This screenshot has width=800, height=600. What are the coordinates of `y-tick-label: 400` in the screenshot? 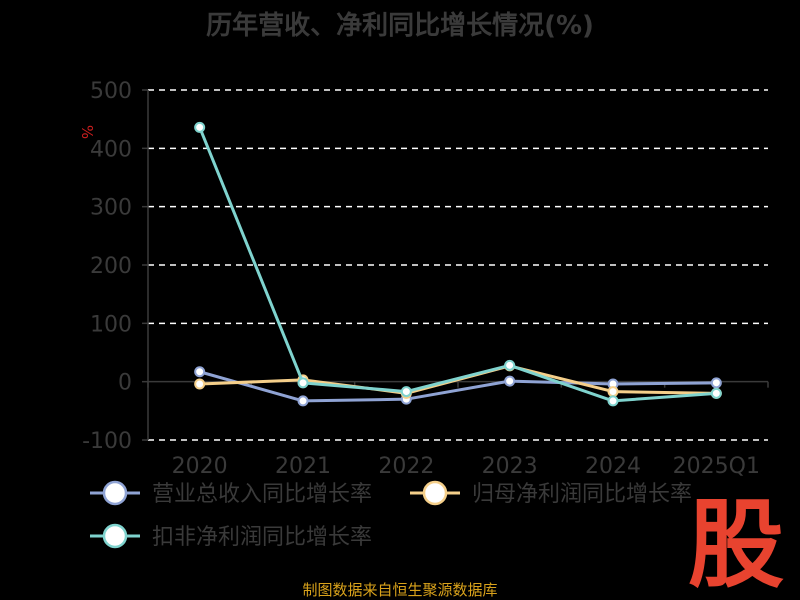 It's located at (111, 149).